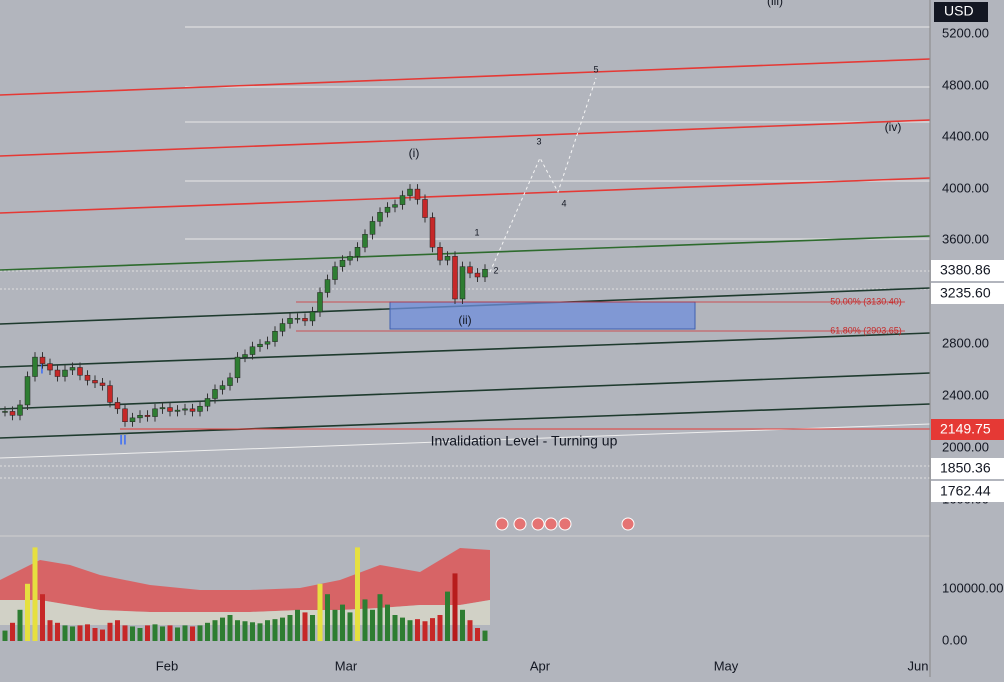 The height and width of the screenshot is (682, 1004). I want to click on projection-path, so click(543, 175).